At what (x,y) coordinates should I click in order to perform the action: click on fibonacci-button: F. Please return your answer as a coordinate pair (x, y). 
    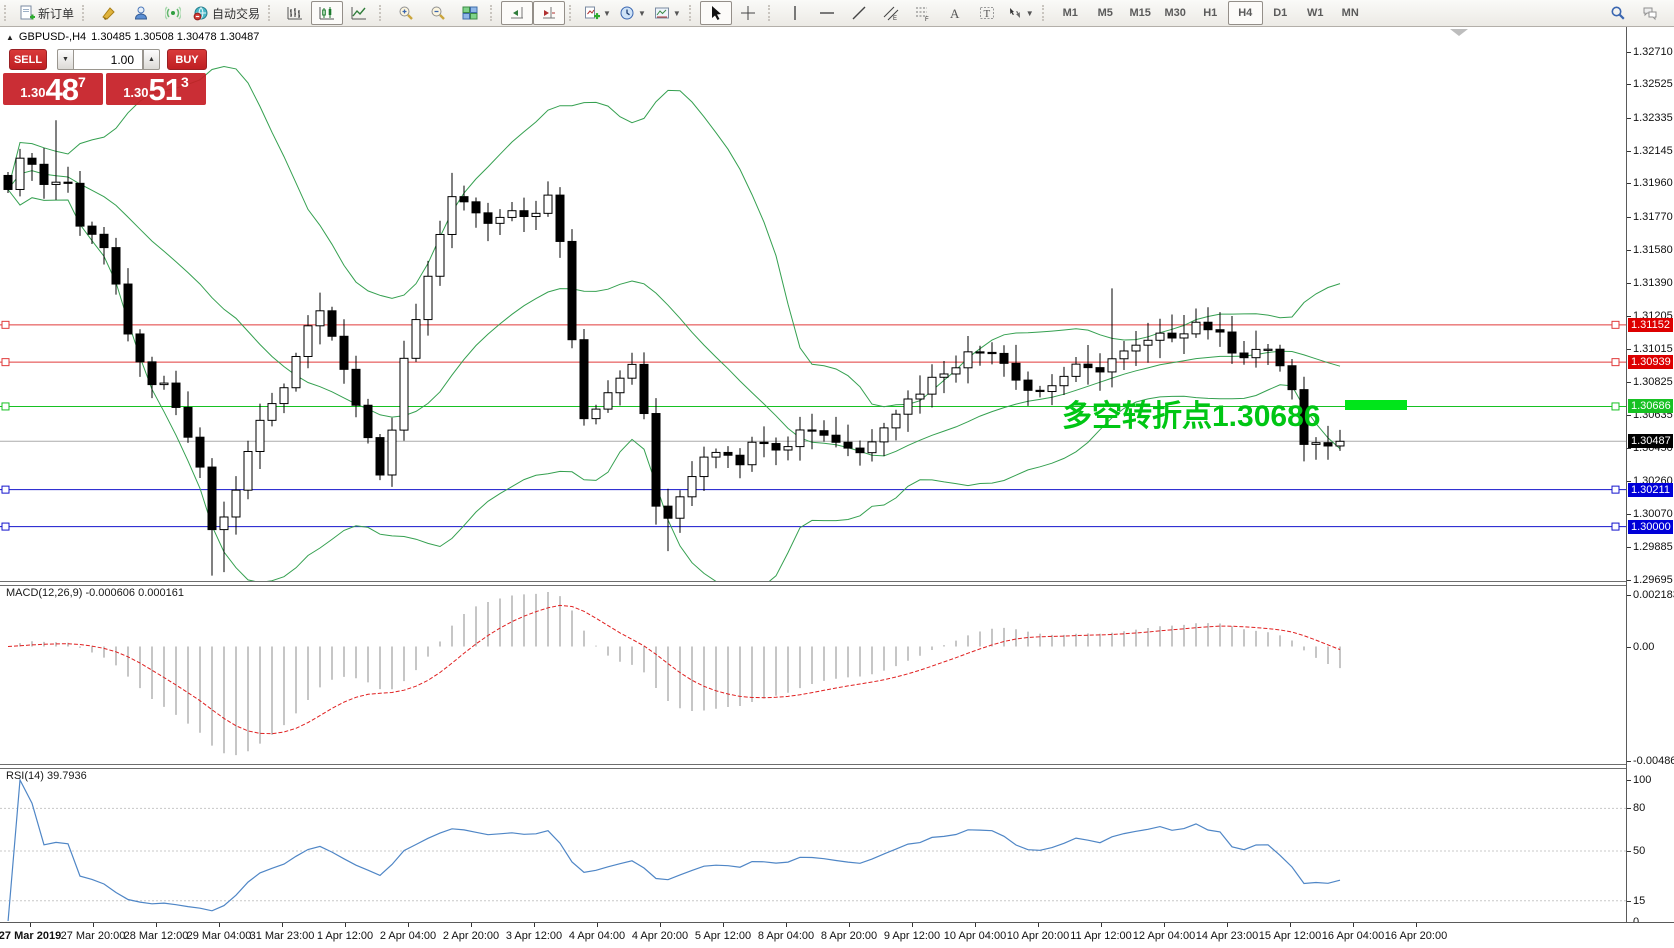
    Looking at the image, I should click on (923, 13).